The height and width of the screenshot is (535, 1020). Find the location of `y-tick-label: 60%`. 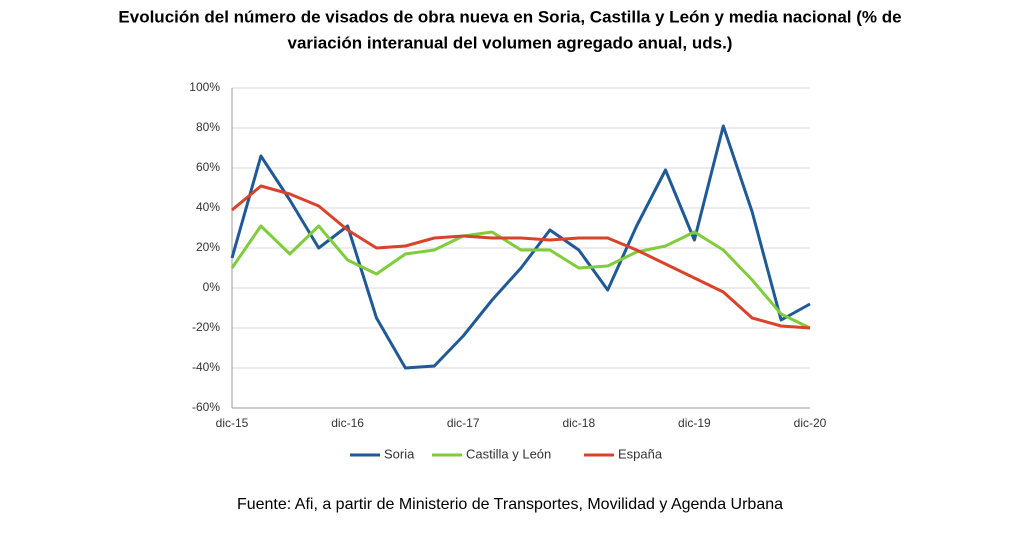

y-tick-label: 60% is located at coordinates (208, 167).